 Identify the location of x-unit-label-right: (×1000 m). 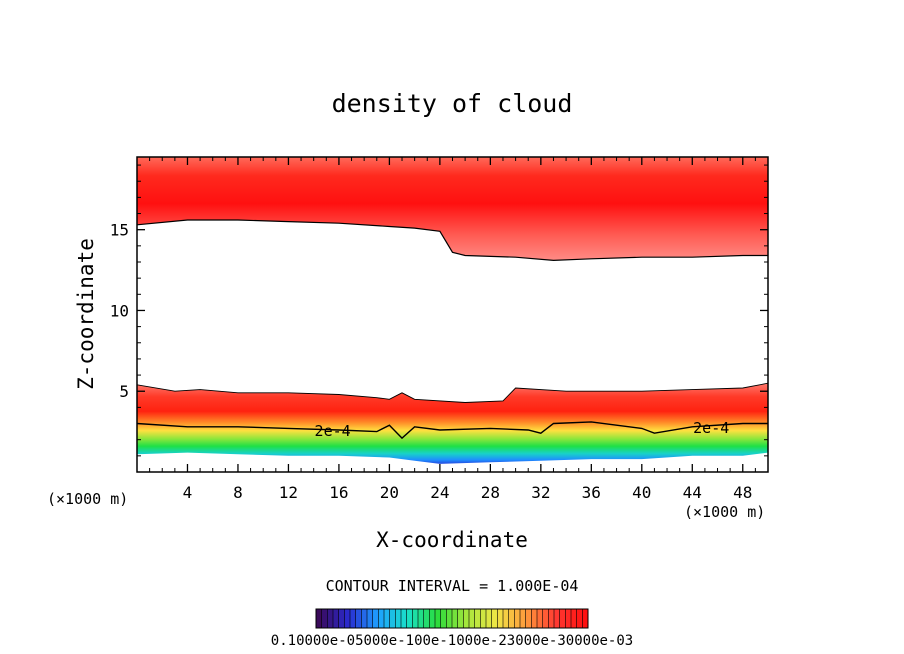
(724, 512).